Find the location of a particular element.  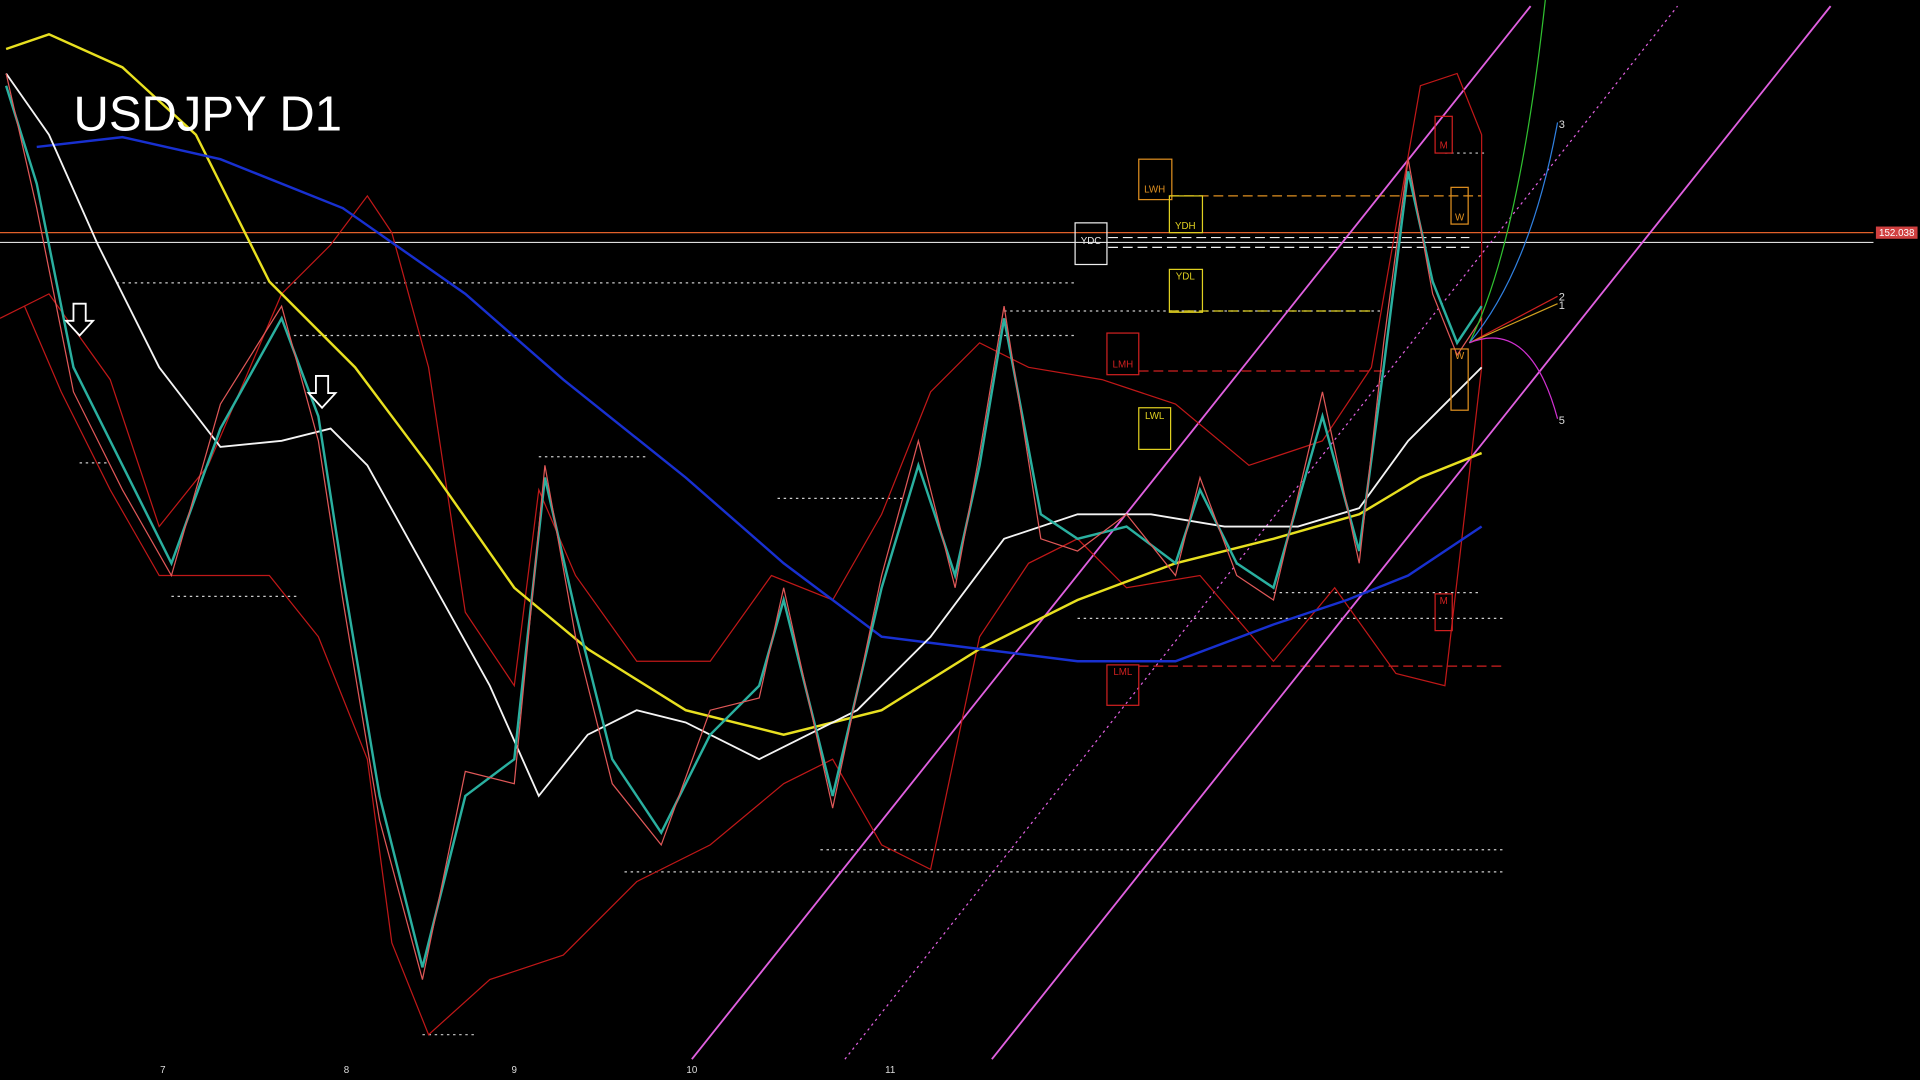

arrows is located at coordinates (201, 356).